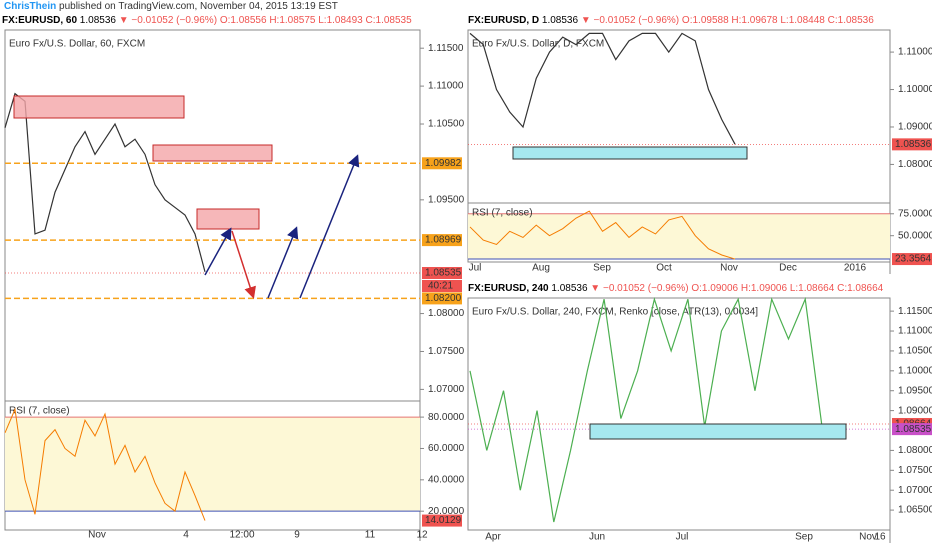  I want to click on price-tag-label: 1.09982, so click(443, 163).